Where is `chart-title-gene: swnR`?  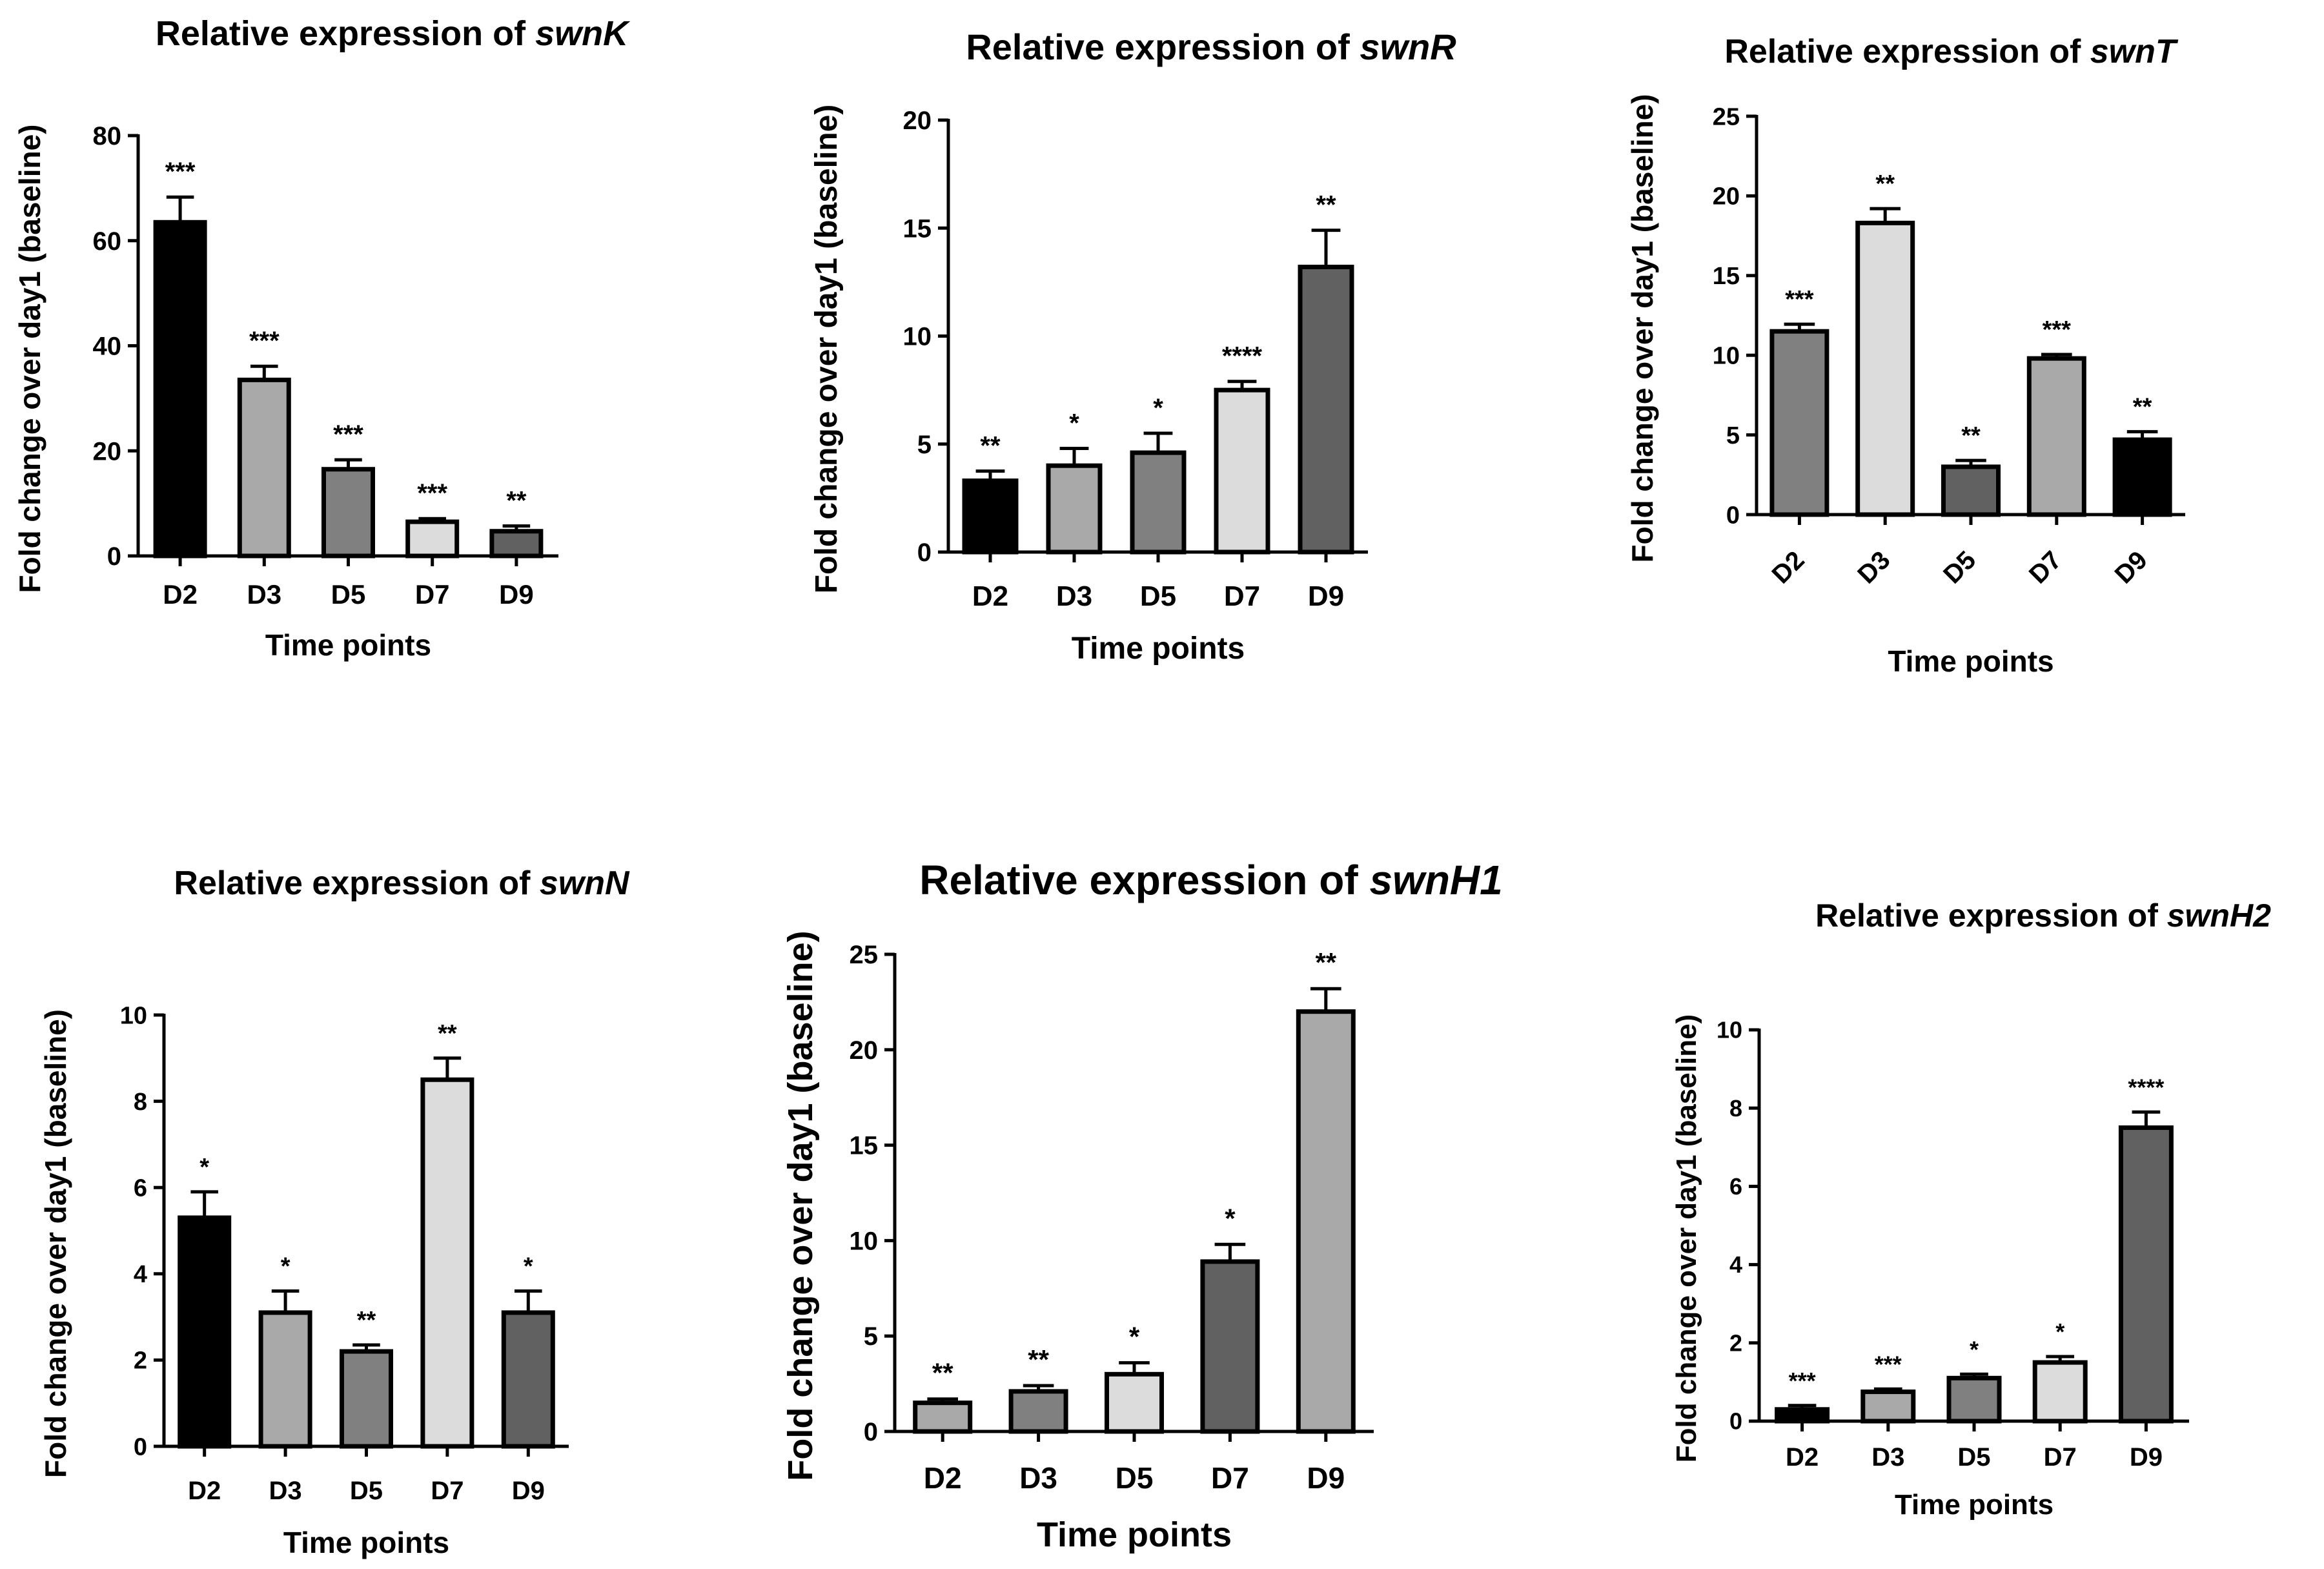
chart-title-gene: swnR is located at coordinates (1408, 46).